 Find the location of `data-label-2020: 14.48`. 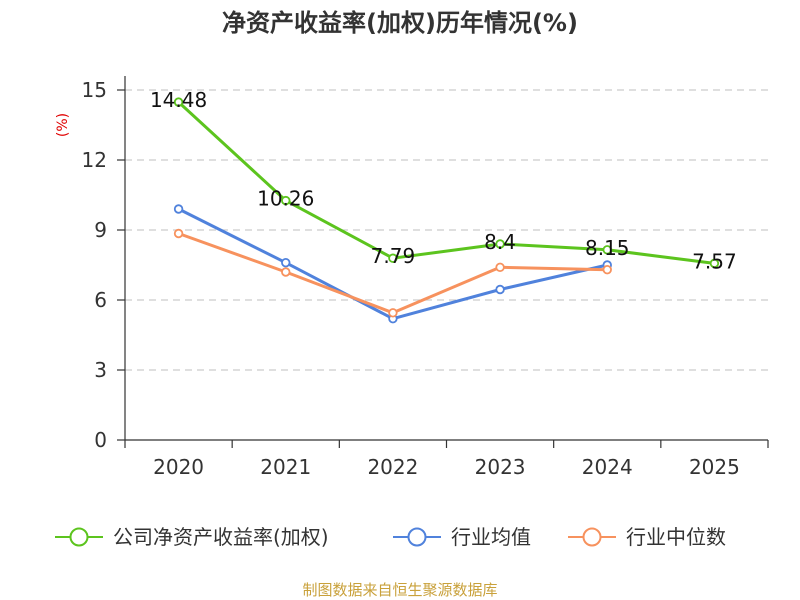

data-label-2020: 14.48 is located at coordinates (178, 100).